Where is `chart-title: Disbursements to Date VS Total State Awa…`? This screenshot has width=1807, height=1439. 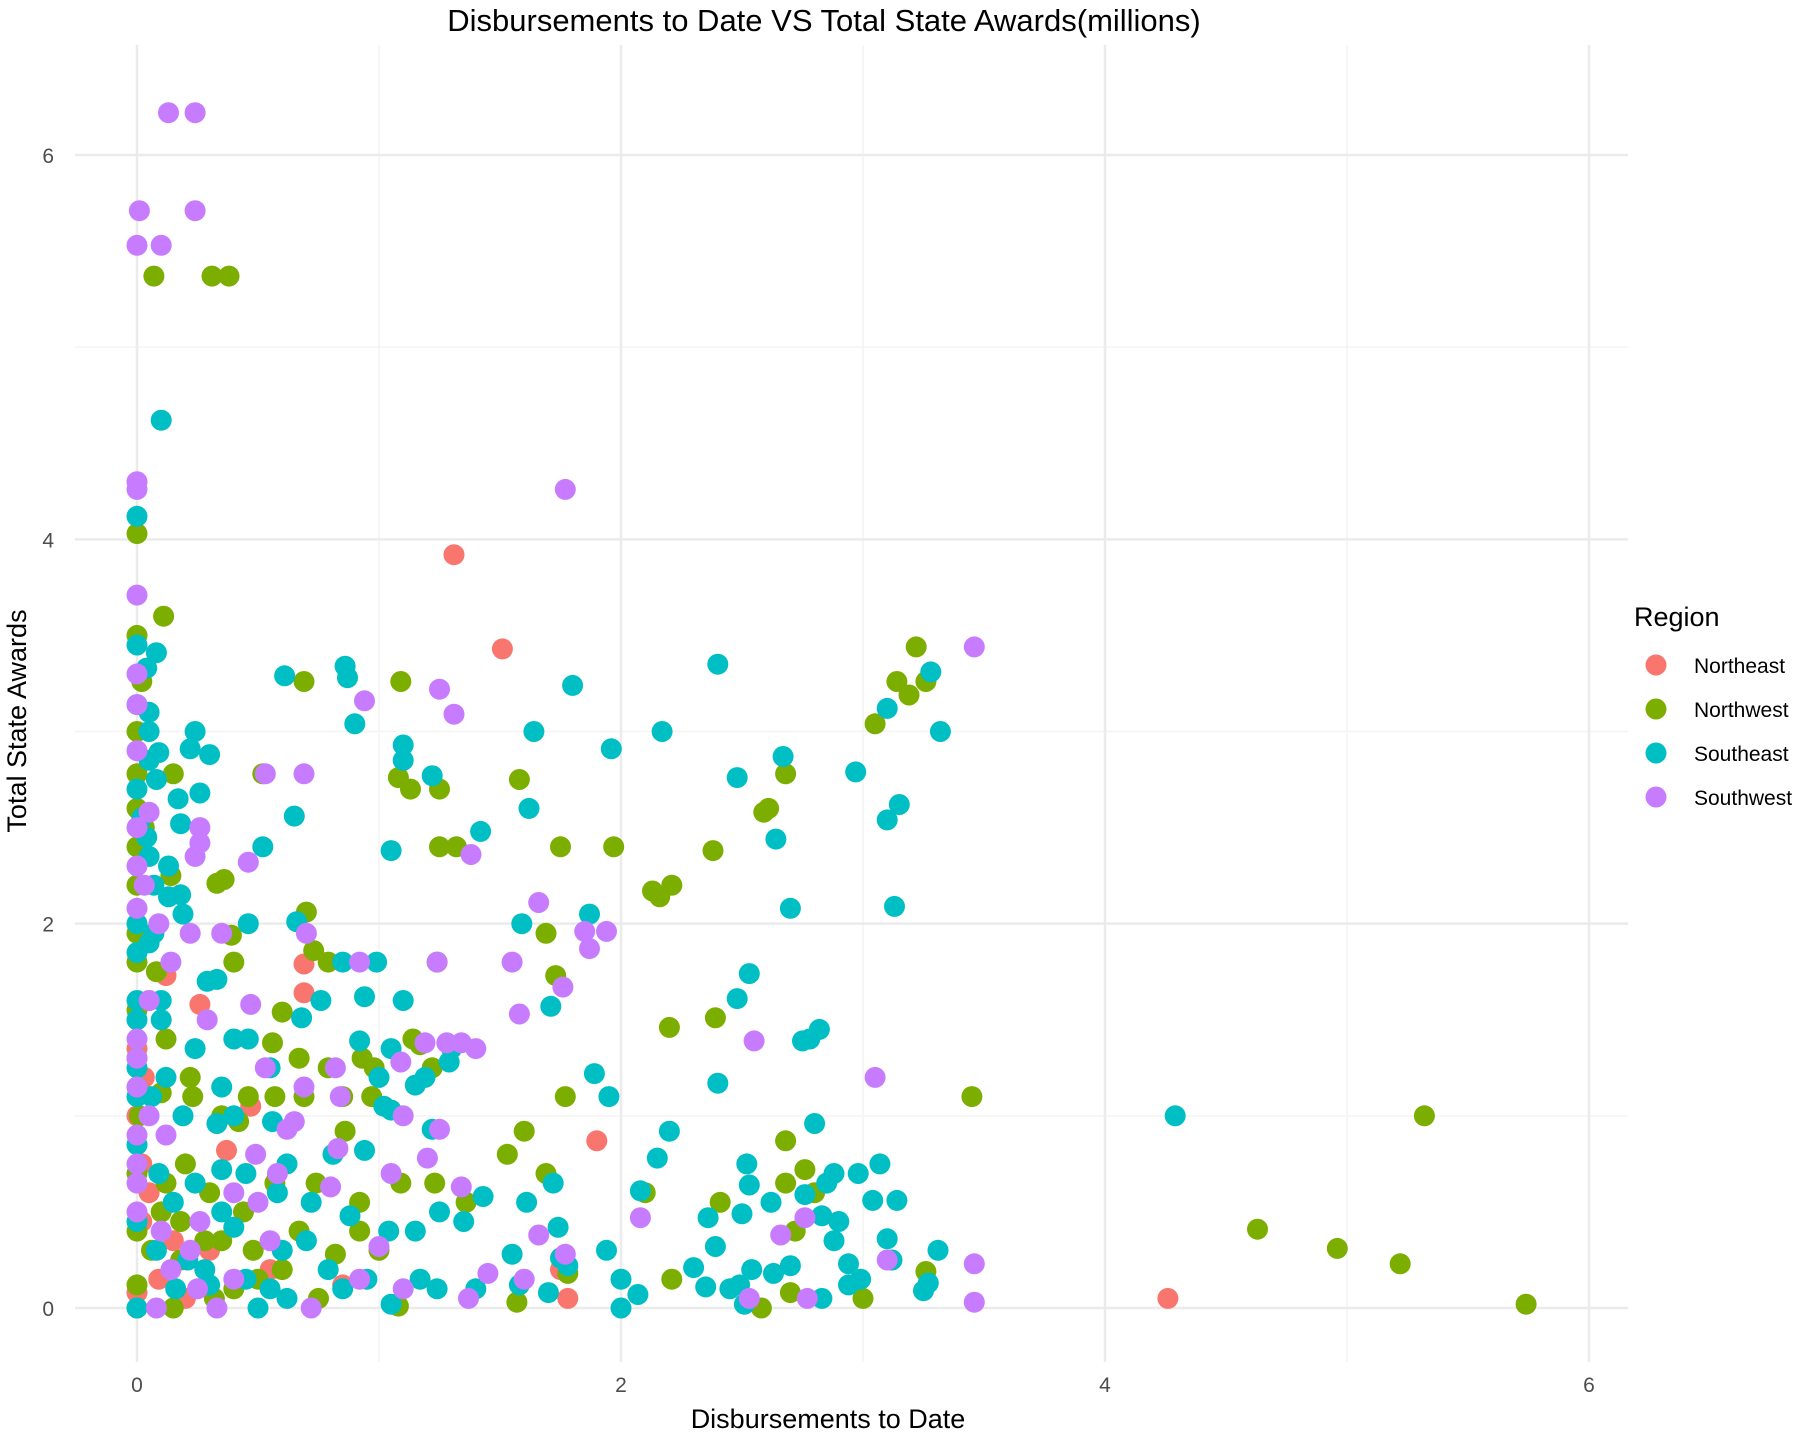
chart-title: Disbursements to Date VS Total State Awa… is located at coordinates (824, 20).